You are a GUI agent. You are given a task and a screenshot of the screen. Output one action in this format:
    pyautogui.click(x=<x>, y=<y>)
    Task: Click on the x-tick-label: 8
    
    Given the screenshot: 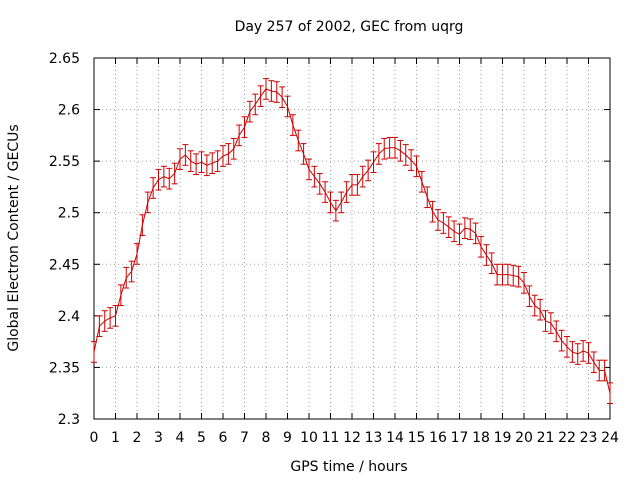 What is the action you would take?
    pyautogui.click(x=266, y=438)
    